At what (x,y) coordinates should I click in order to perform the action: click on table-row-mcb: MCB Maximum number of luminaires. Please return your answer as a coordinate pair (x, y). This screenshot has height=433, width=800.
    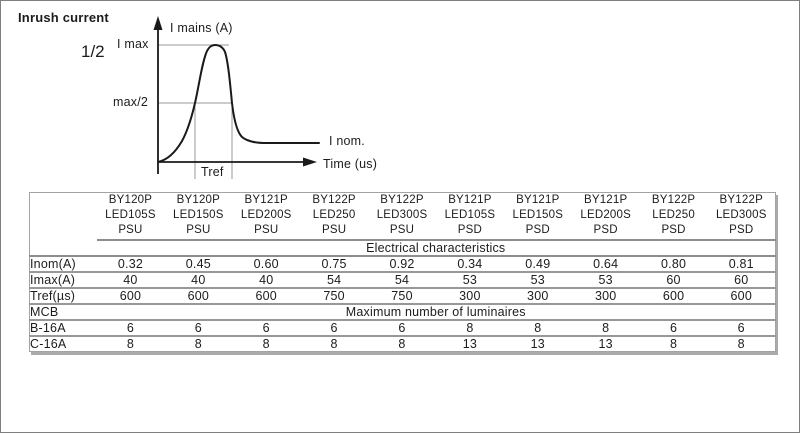
    Looking at the image, I should click on (402, 312).